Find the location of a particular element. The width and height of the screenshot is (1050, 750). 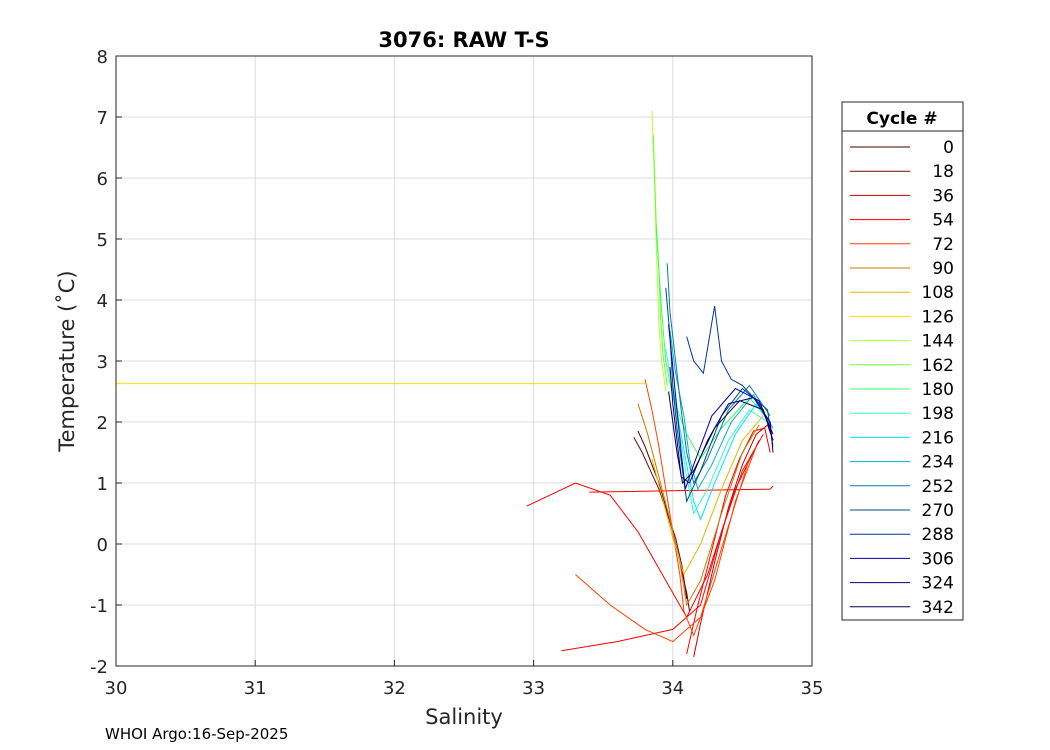

x-tick-label: 31 is located at coordinates (255, 688).